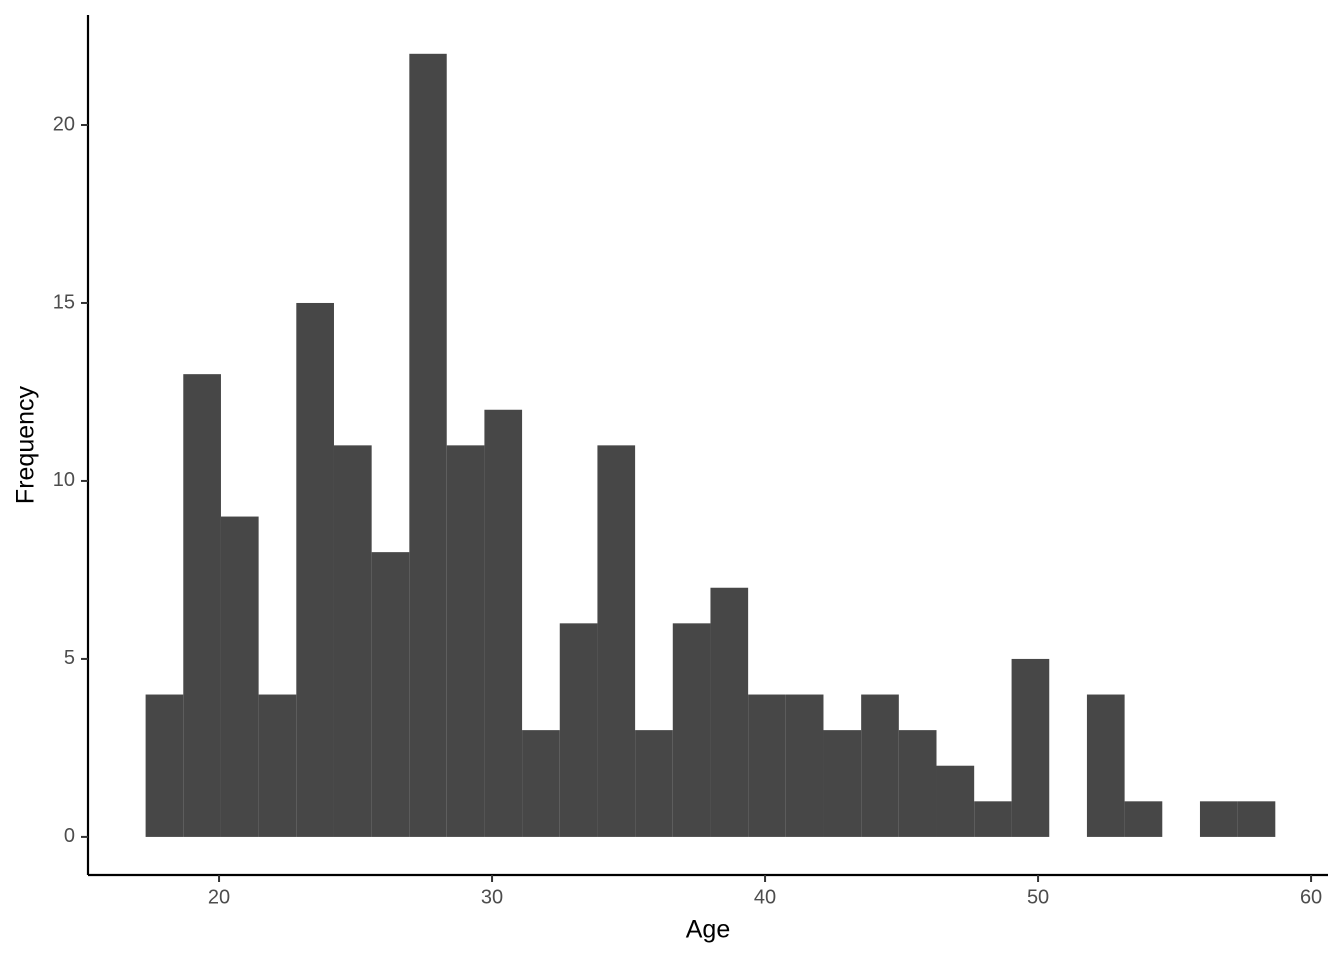 The width and height of the screenshot is (1344, 960). I want to click on x-axis-title: Age, so click(708, 930).